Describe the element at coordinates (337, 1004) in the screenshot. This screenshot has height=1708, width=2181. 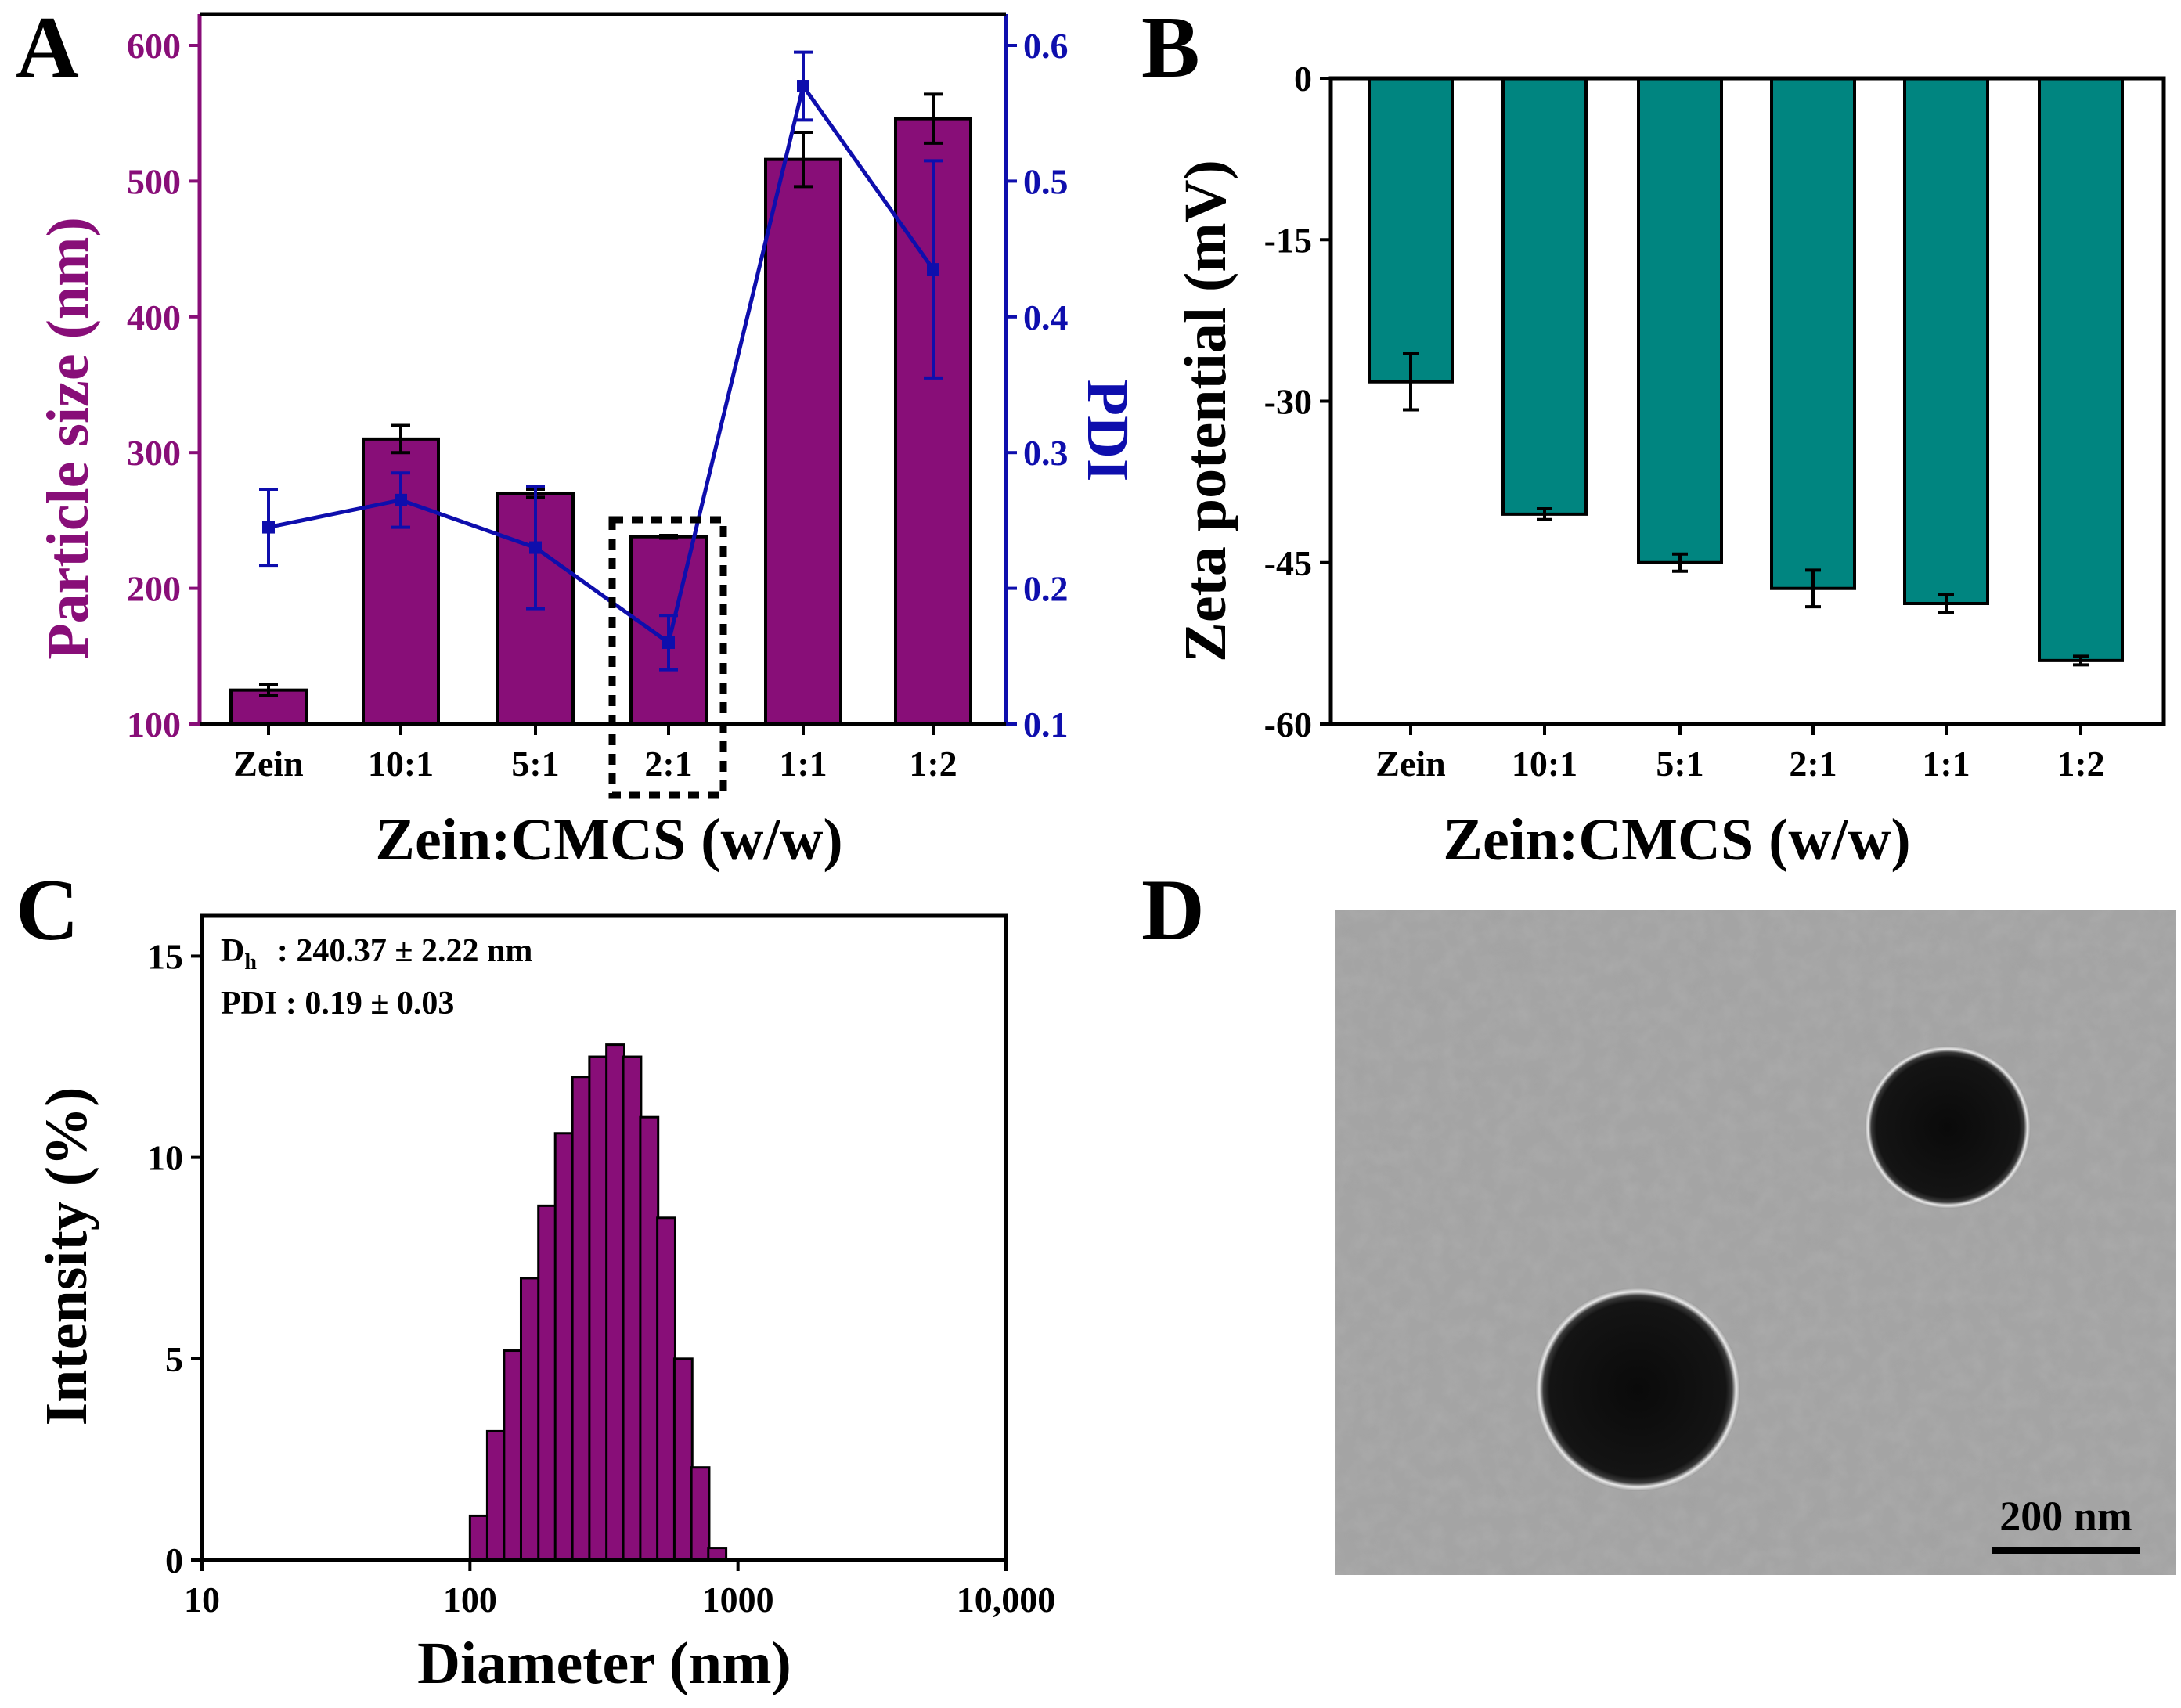
I see `annotation-pdi: PDI : 0.19 ± 0.03` at that location.